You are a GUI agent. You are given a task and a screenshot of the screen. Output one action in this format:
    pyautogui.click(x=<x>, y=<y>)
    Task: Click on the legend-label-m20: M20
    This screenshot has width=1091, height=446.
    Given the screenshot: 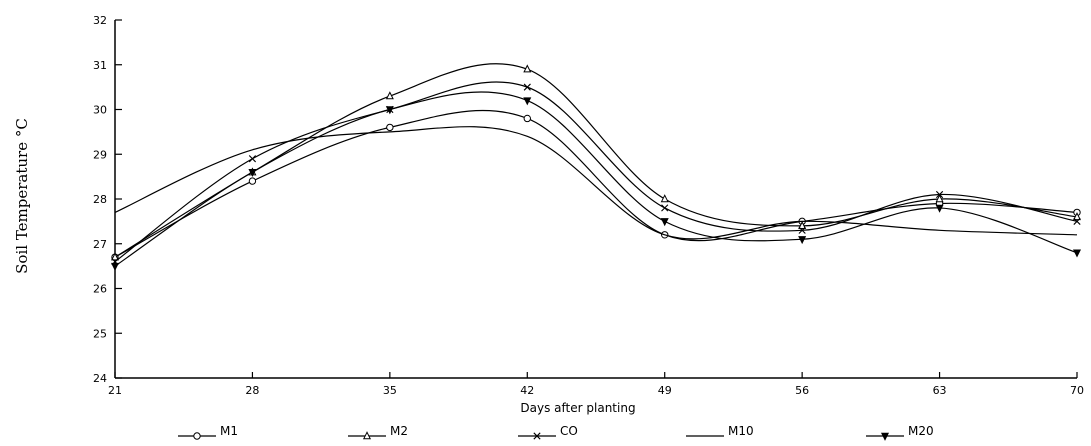 What is the action you would take?
    pyautogui.click(x=921, y=431)
    